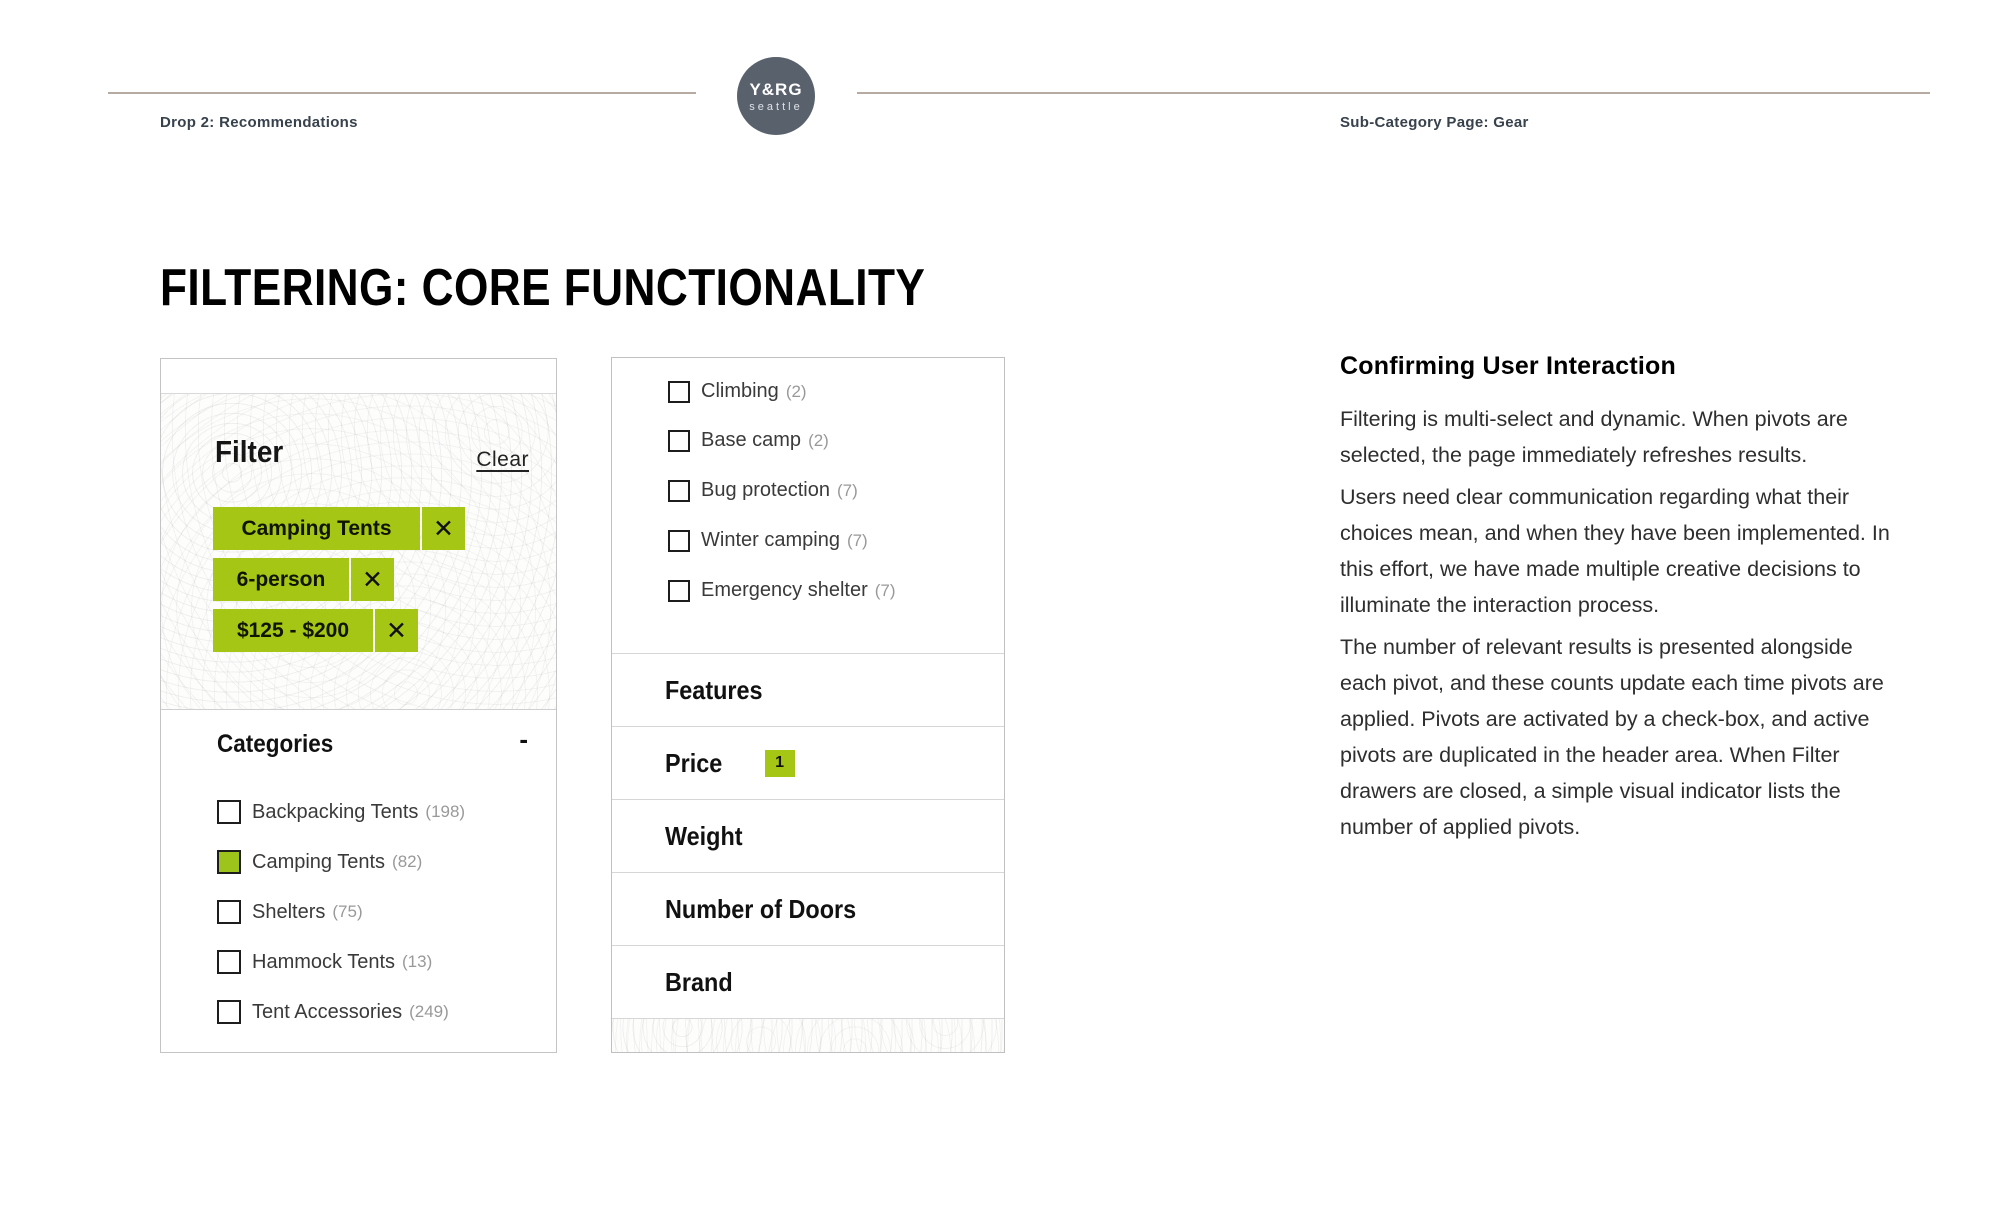 Image resolution: width=2000 pixels, height=1214 pixels. I want to click on collapse-minus-icon: -, so click(523, 739).